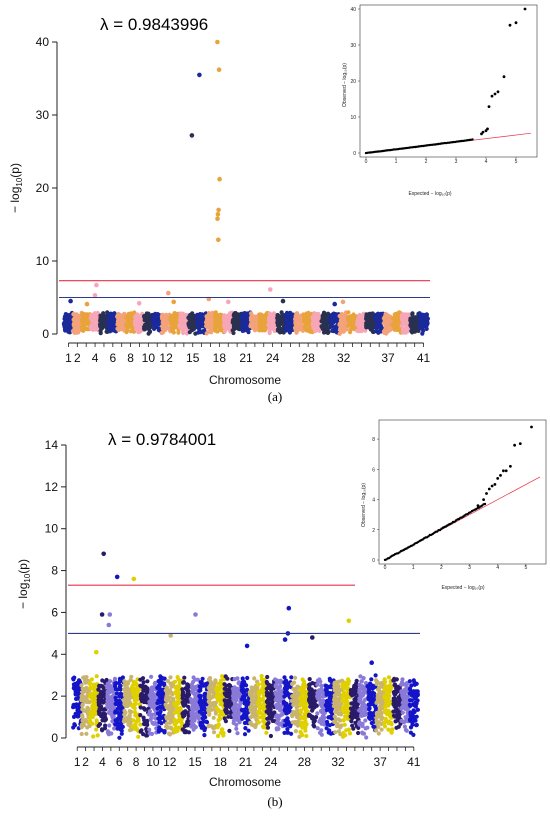 This screenshot has height=817, width=550. Describe the element at coordinates (275, 396) in the screenshot. I see `panel-a-label: (a)` at that location.